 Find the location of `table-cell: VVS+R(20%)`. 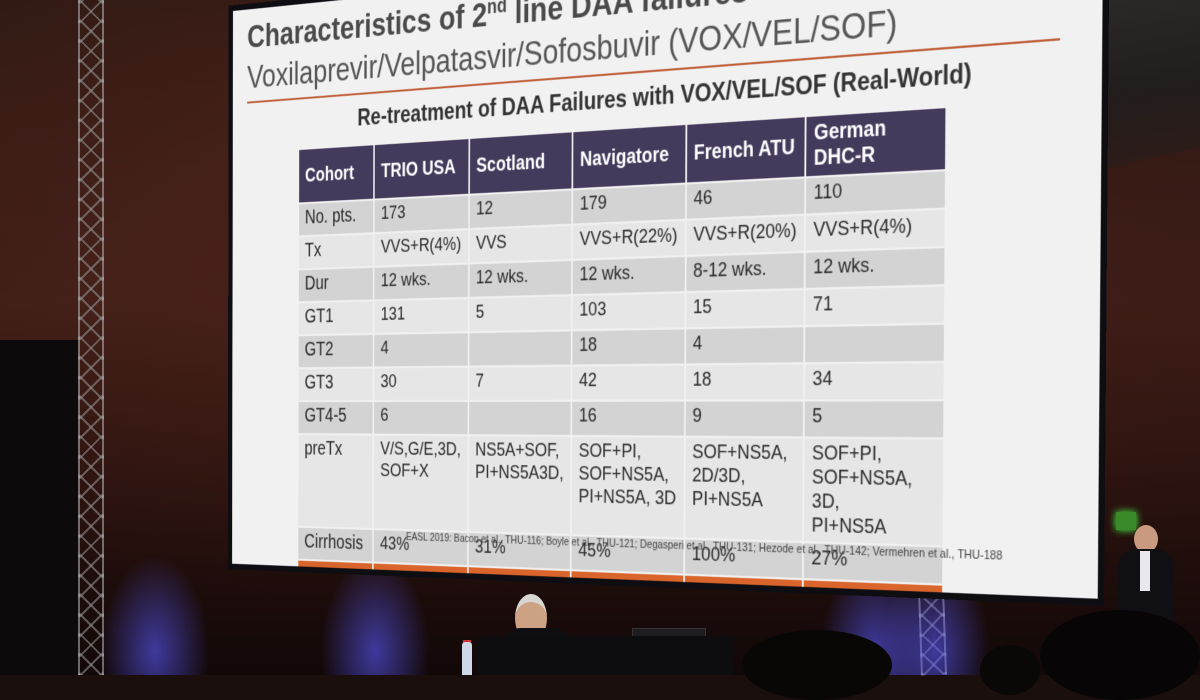

table-cell: VVS+R(20%) is located at coordinates (745, 235).